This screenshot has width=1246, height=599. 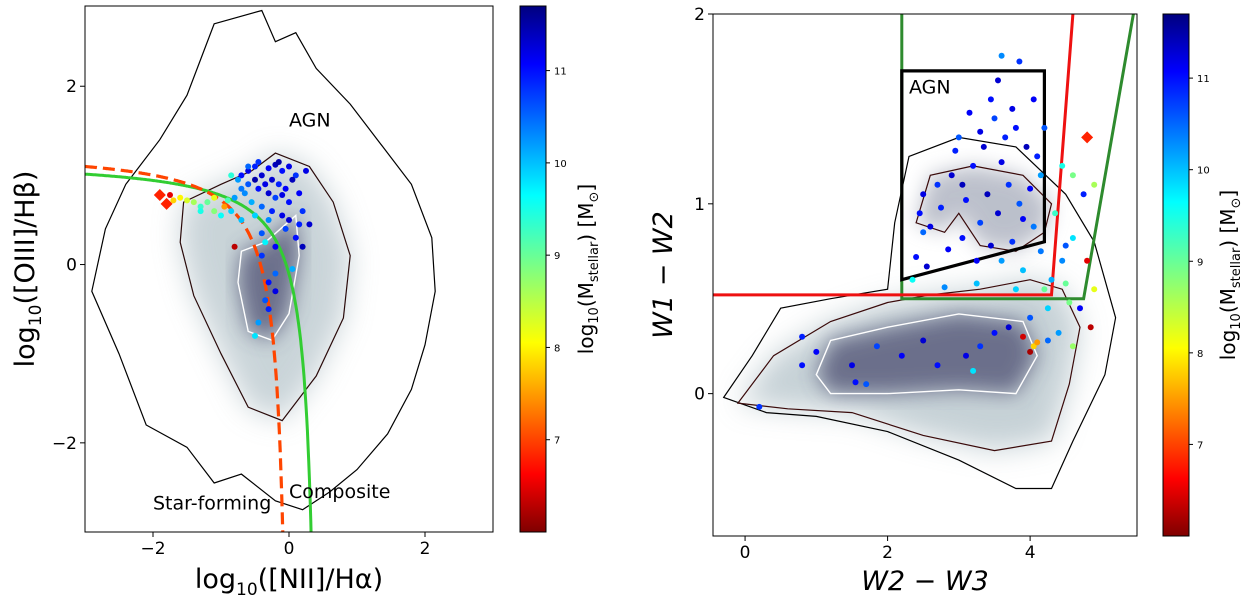 I want to click on wise-y-axis-label: W1 − W2, so click(x=663, y=275).